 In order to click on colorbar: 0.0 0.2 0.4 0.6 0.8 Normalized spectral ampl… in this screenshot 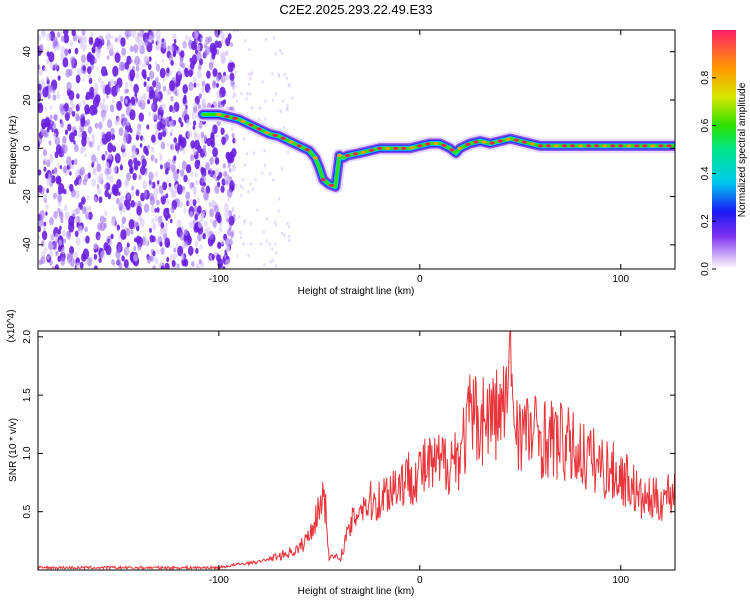, I will do `click(724, 153)`.